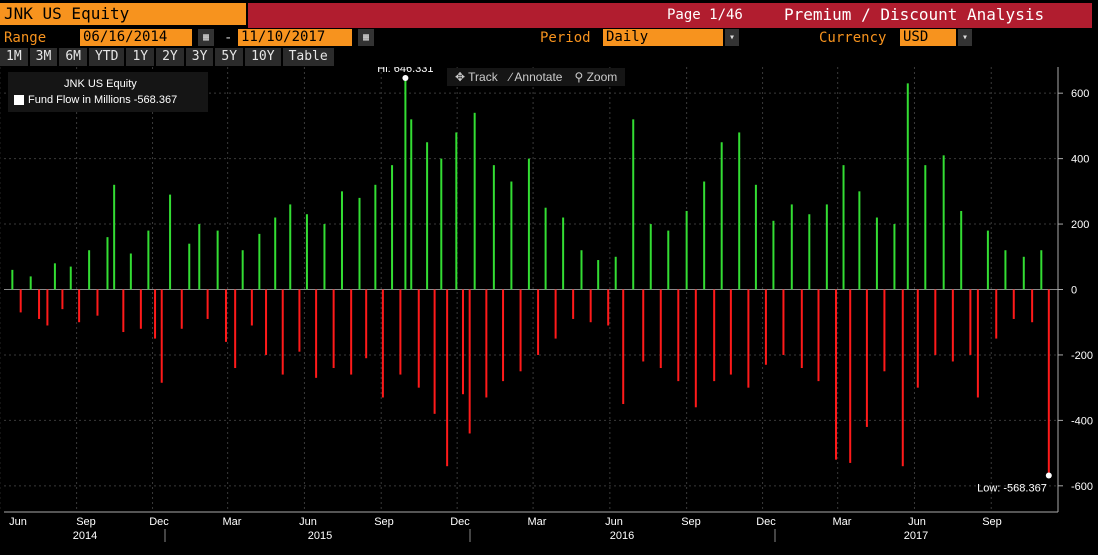 The height and width of the screenshot is (555, 1098). I want to click on tab-5y: 5Y, so click(229, 57).